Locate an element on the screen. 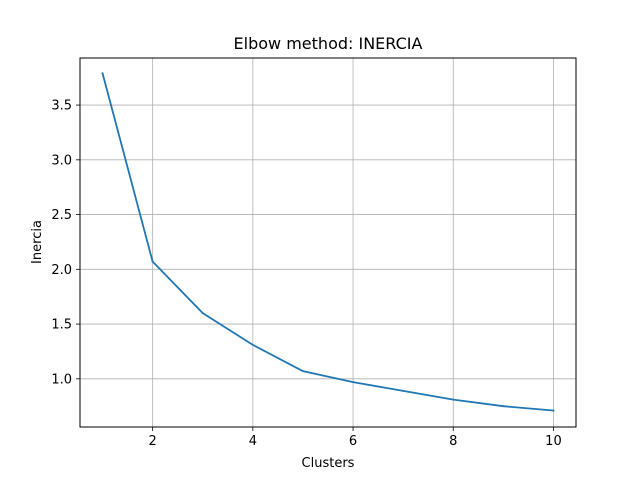  y-tick-label: 3.5 is located at coordinates (61, 106).